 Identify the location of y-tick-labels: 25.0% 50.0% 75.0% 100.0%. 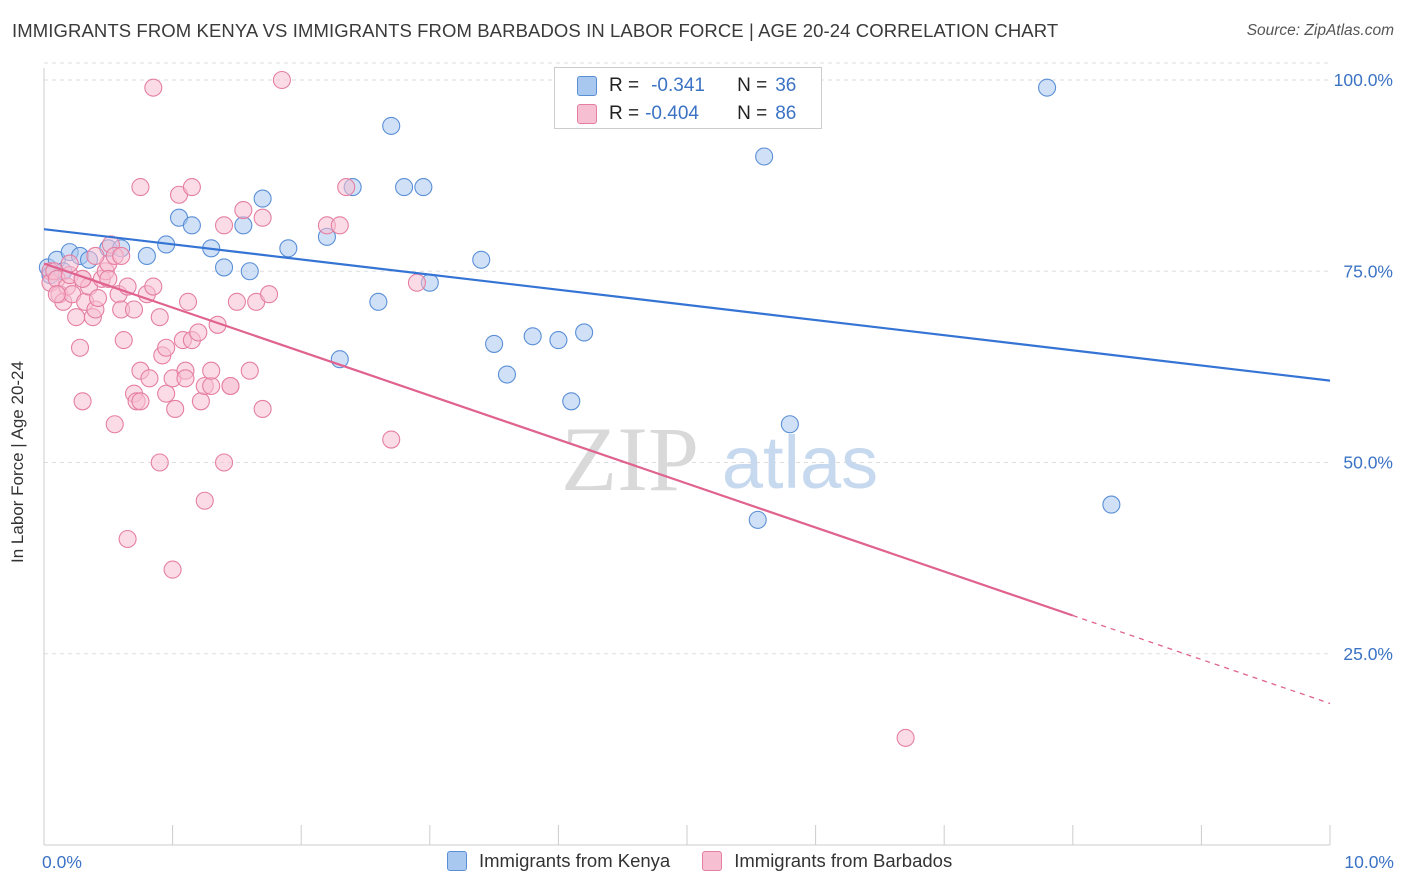
(1363, 367).